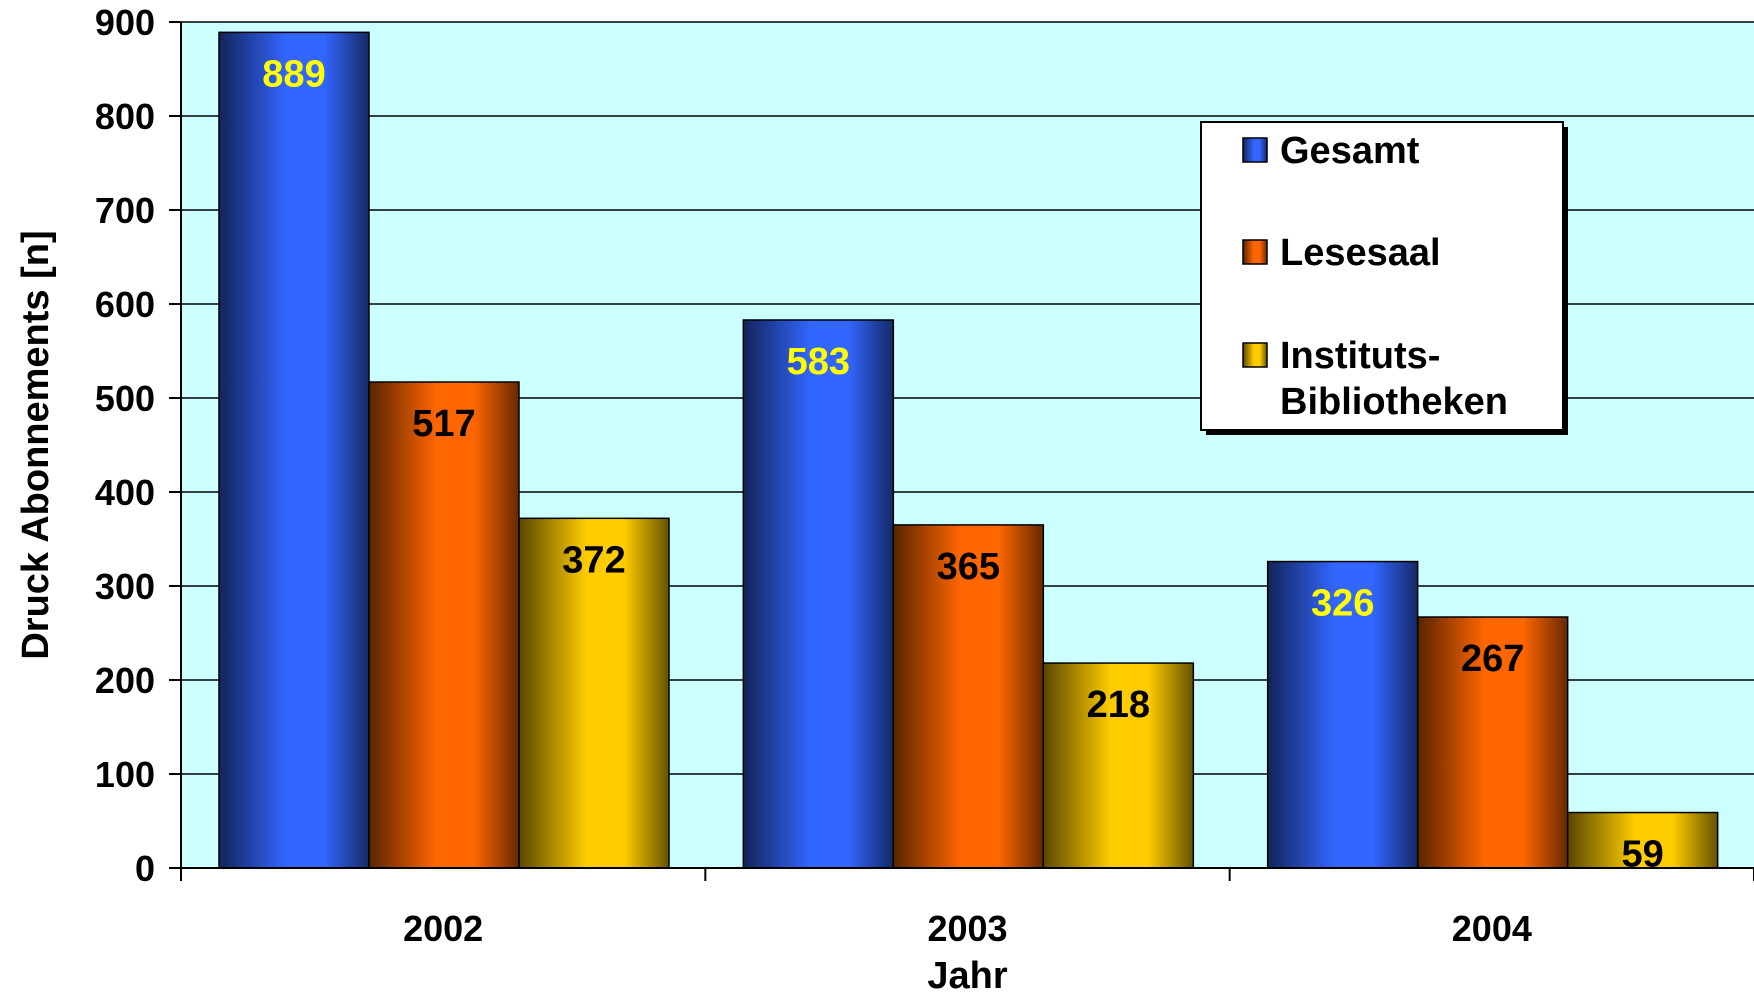 The image size is (1754, 996). Describe the element at coordinates (967, 928) in the screenshot. I see `x-tick-label: 2003` at that location.